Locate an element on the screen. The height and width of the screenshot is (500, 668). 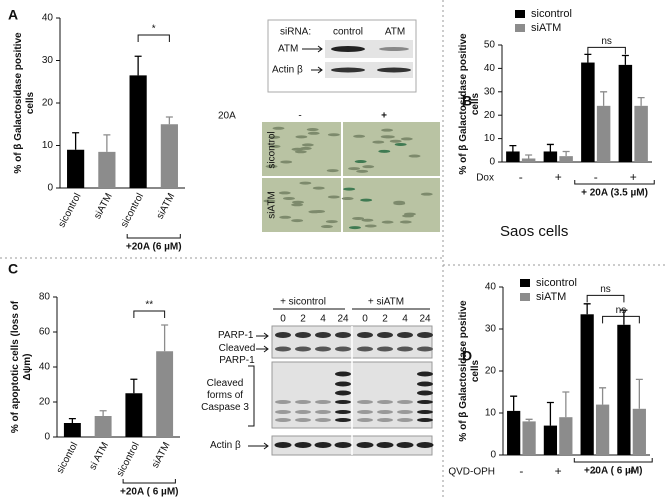
lane-label: 24 is located at coordinates (343, 319).